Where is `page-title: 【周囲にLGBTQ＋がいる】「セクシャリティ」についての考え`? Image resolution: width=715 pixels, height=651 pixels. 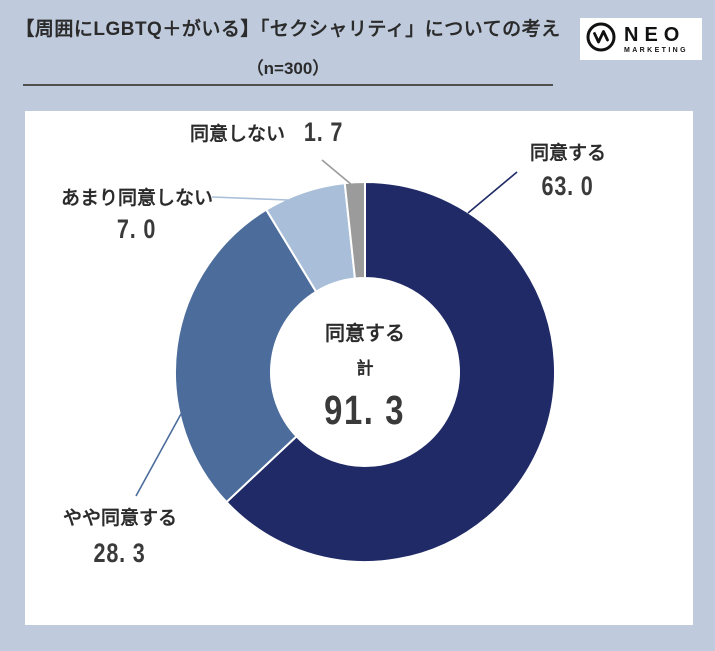 page-title: 【周囲にLGBTQ＋がいる】「セクシャリティ」についての考え is located at coordinates (288, 29).